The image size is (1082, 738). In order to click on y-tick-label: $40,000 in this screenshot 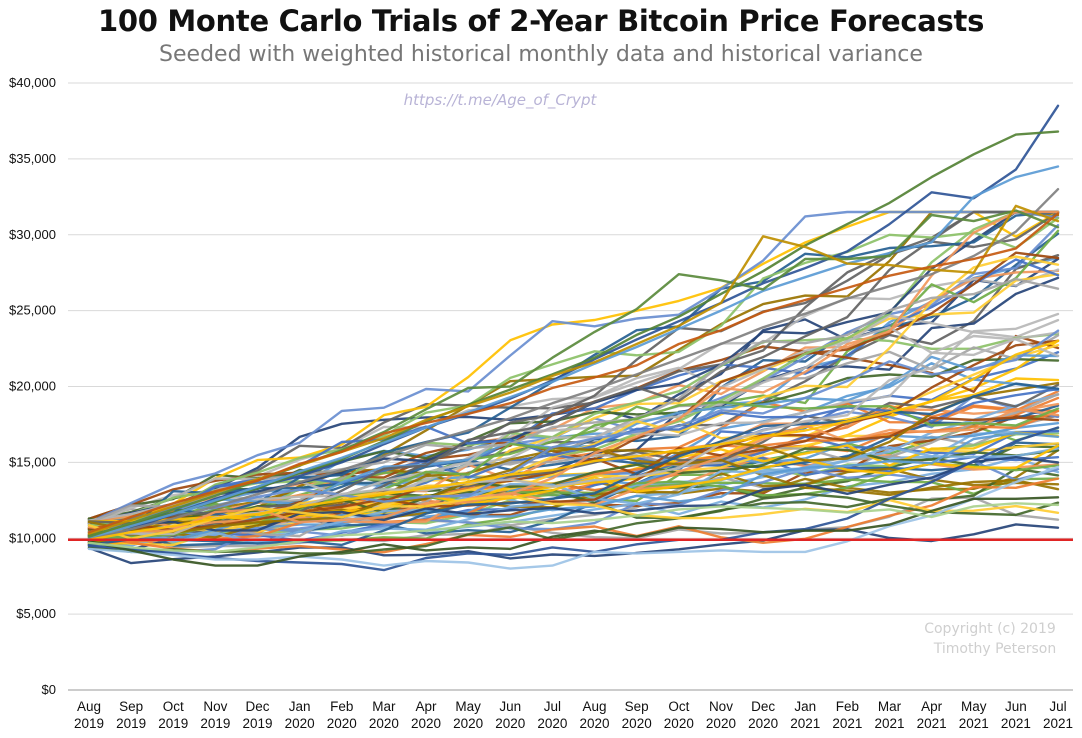, I will do `click(32, 82)`.